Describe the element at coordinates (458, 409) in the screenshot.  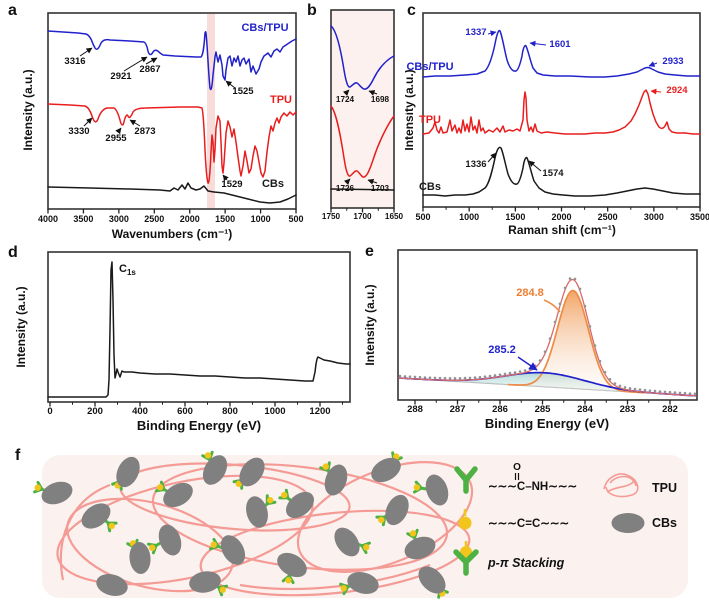
I see `x-tick-label: 287` at that location.